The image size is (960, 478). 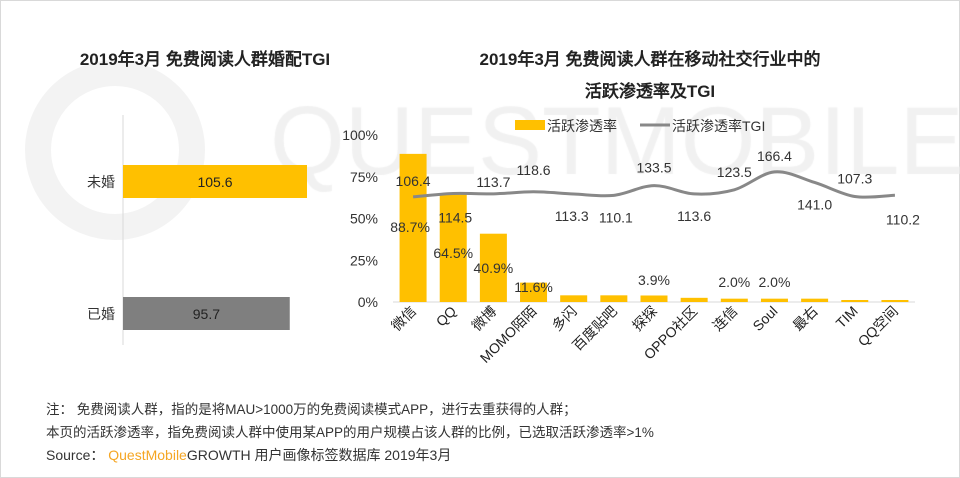 I want to click on x-tick-label: 连信, so click(x=724, y=318).